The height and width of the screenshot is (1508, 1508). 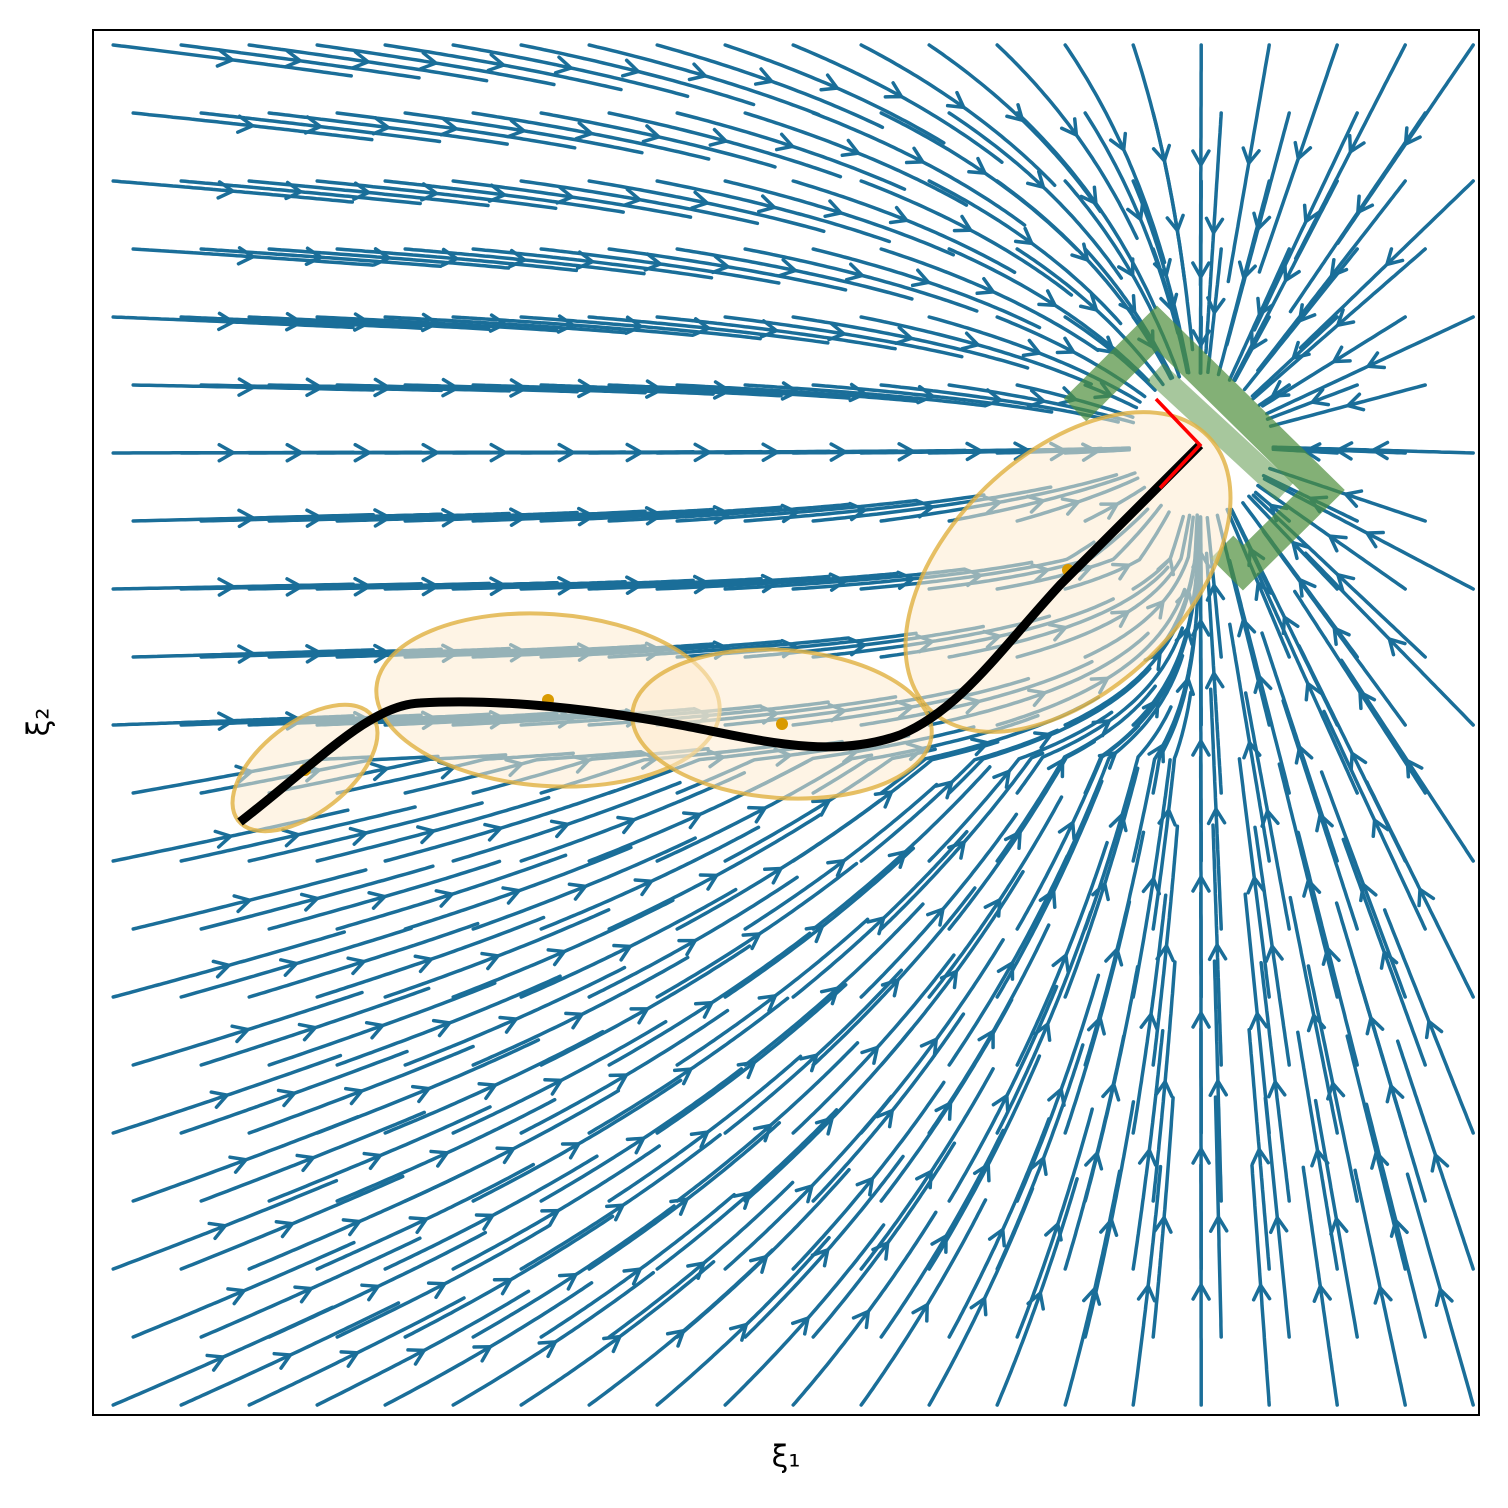 I want to click on x-axis-label: ξ₁, so click(x=786, y=1457).